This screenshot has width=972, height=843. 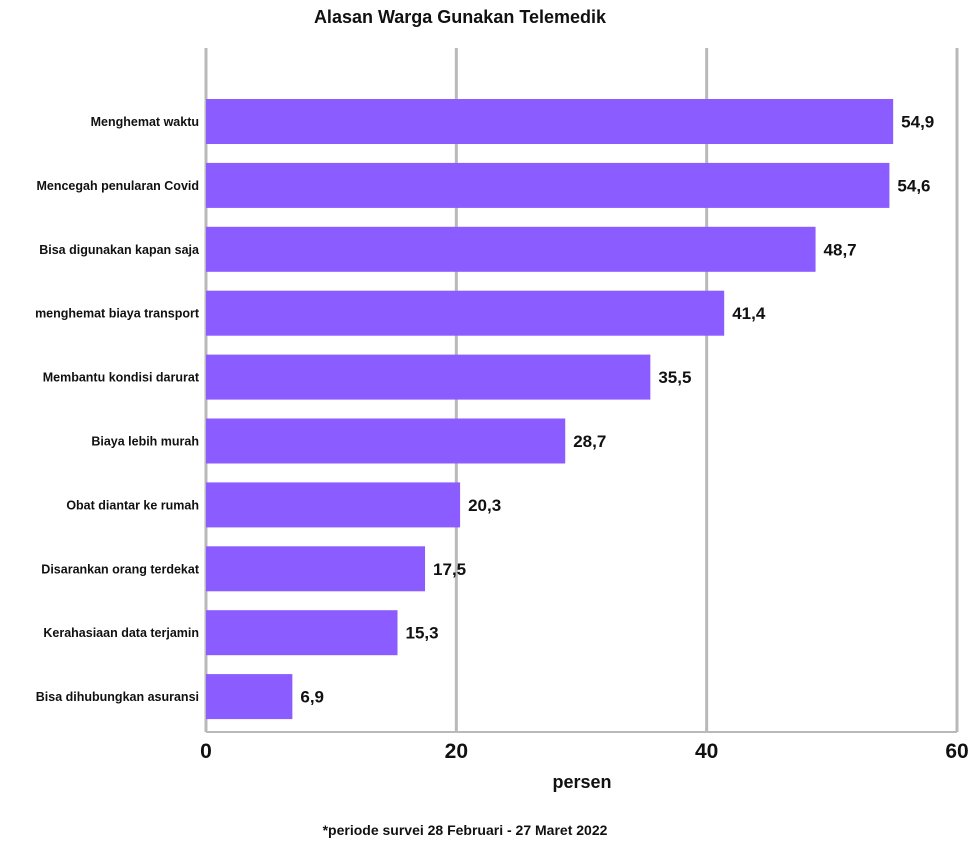 I want to click on x-axis: 0 20 40 60 persen, so click(x=584, y=761).